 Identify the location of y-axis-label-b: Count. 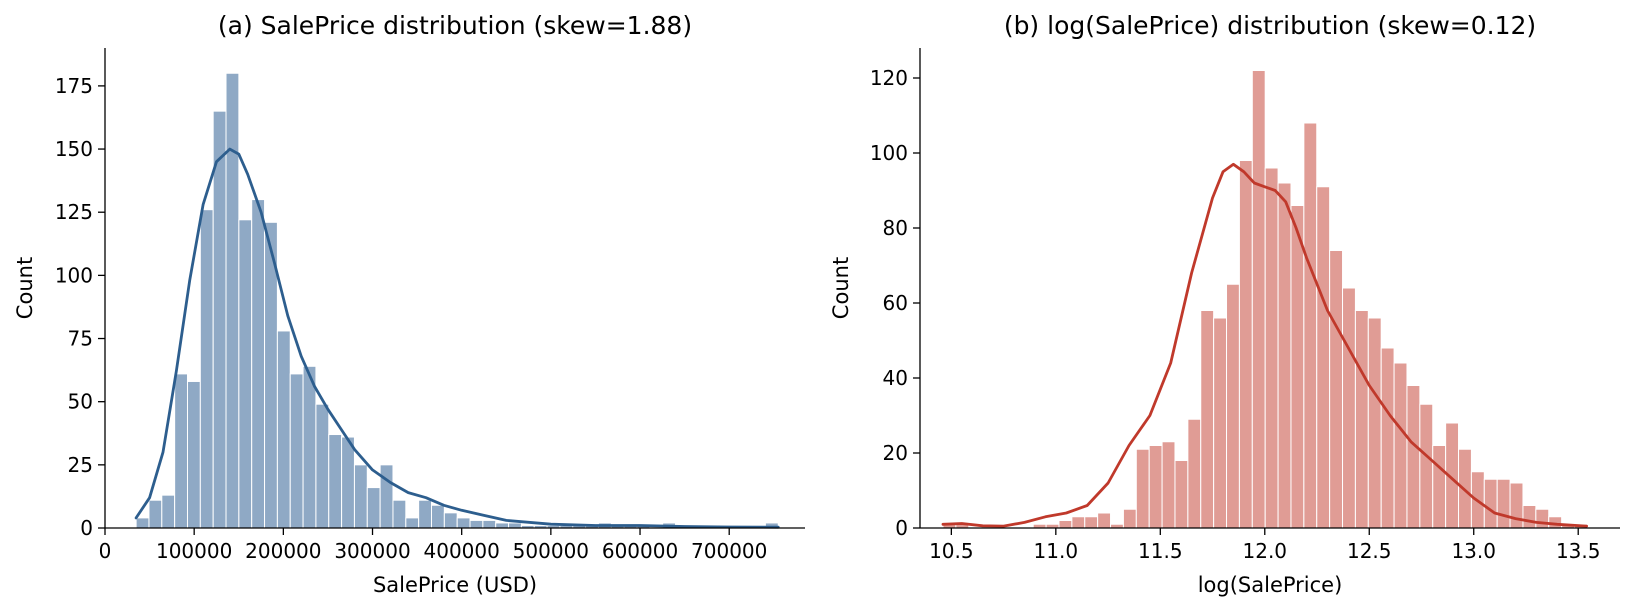
(841, 288).